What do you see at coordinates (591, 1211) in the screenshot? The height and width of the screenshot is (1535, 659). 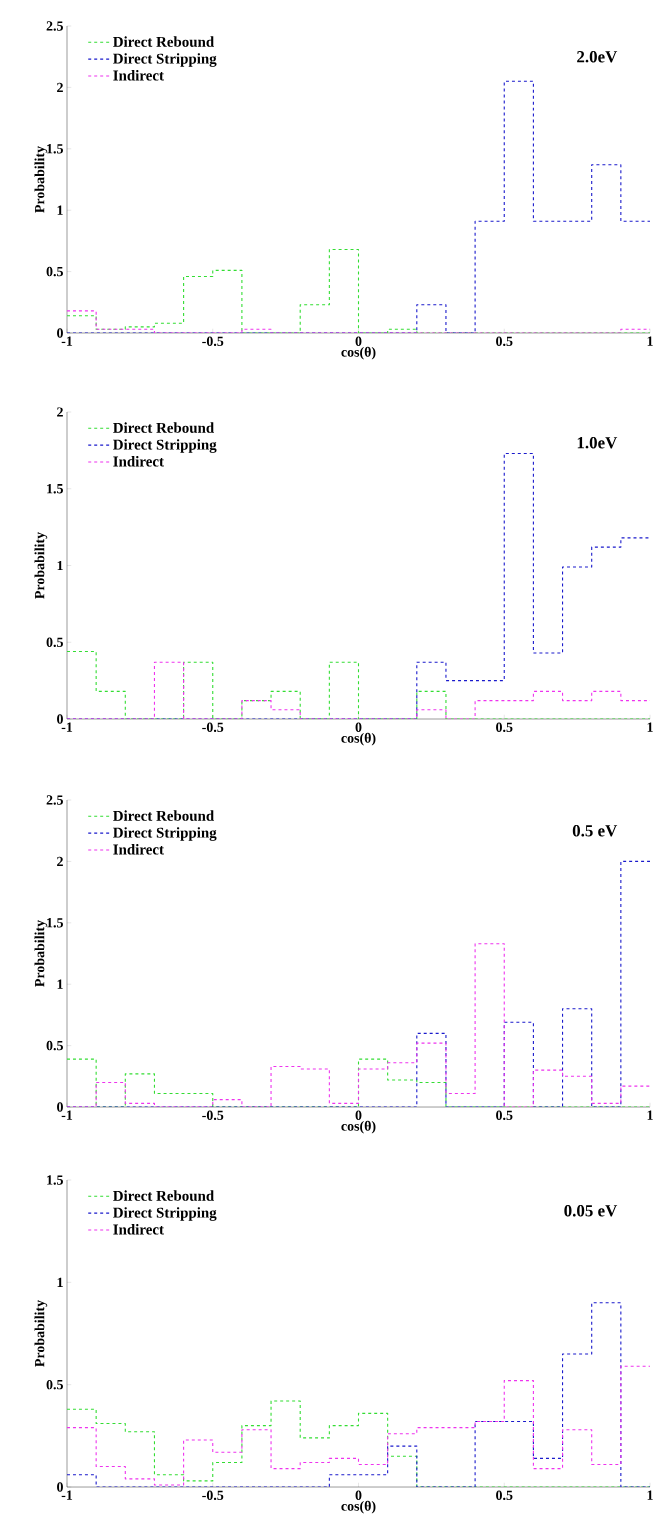 I see `annotation: 0.05 eV` at bounding box center [591, 1211].